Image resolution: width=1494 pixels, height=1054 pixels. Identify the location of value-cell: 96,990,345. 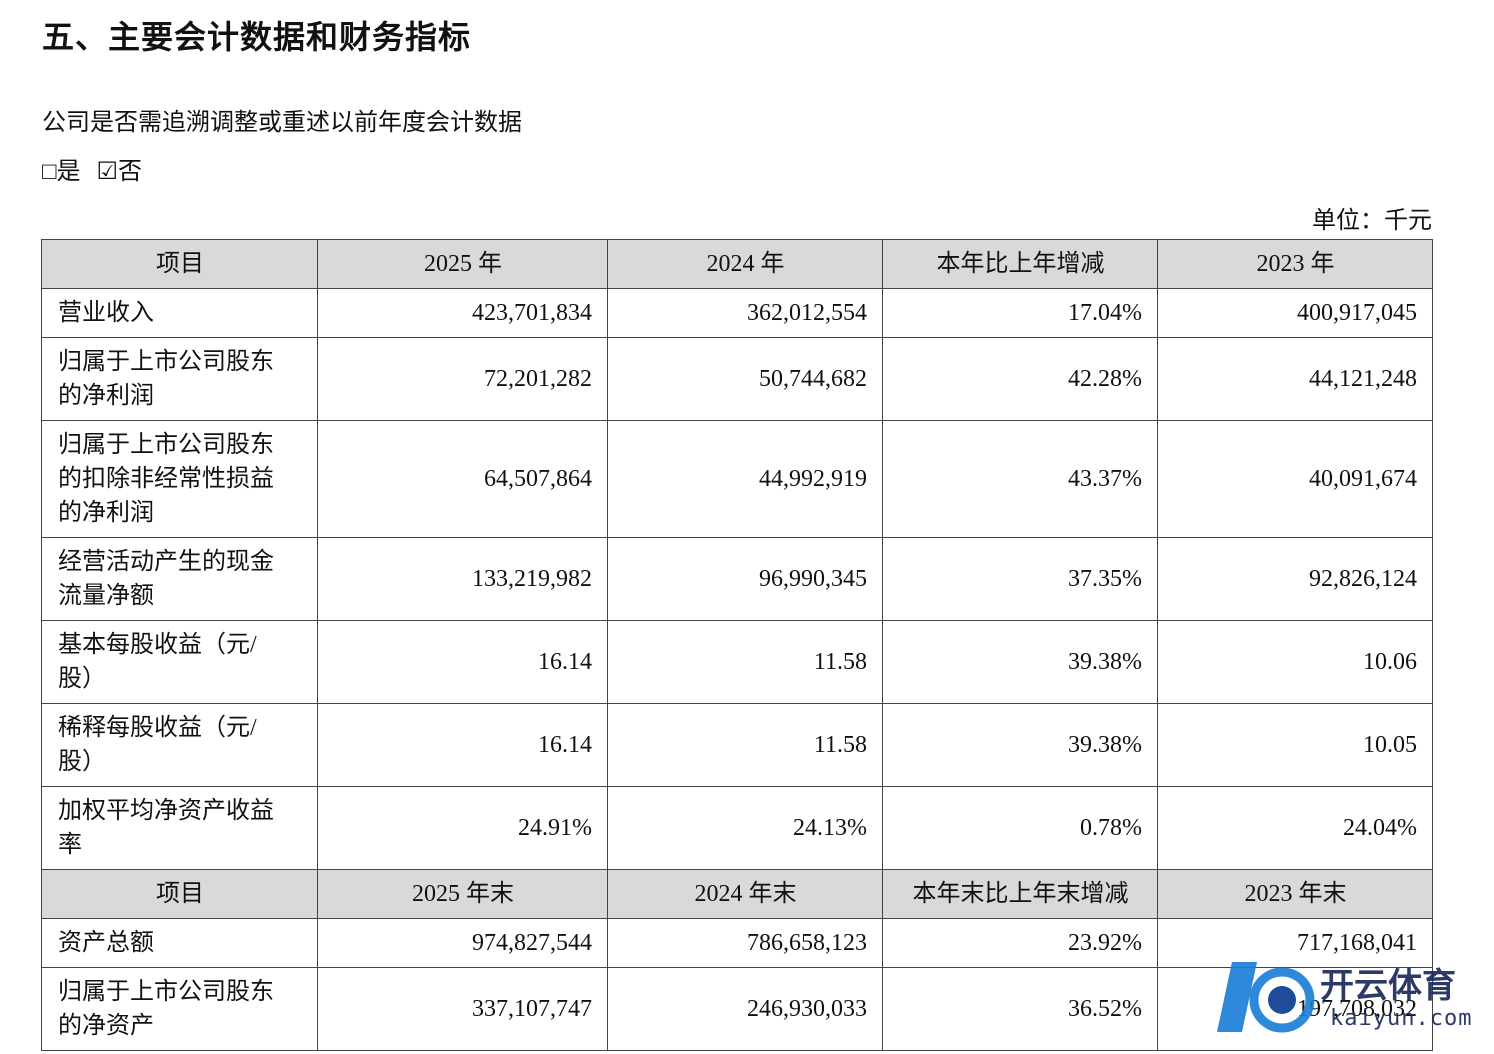
(745, 579).